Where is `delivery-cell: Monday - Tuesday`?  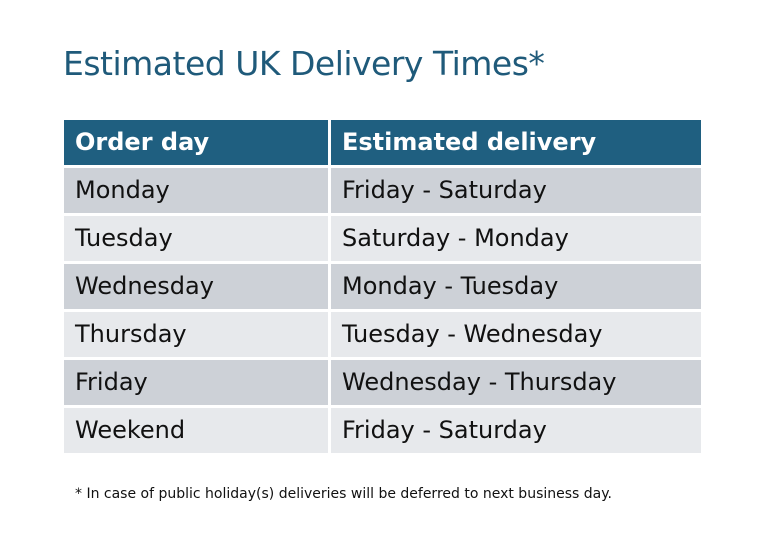 delivery-cell: Monday - Tuesday is located at coordinates (516, 286).